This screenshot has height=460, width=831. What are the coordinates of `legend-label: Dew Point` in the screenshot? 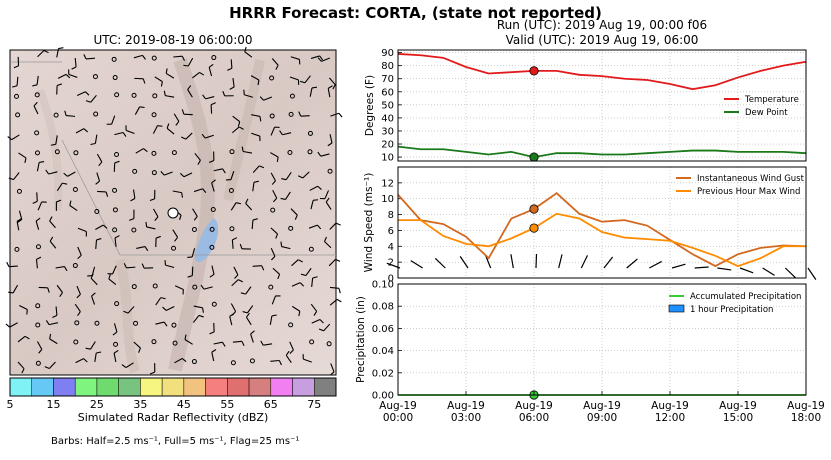 It's located at (766, 113).